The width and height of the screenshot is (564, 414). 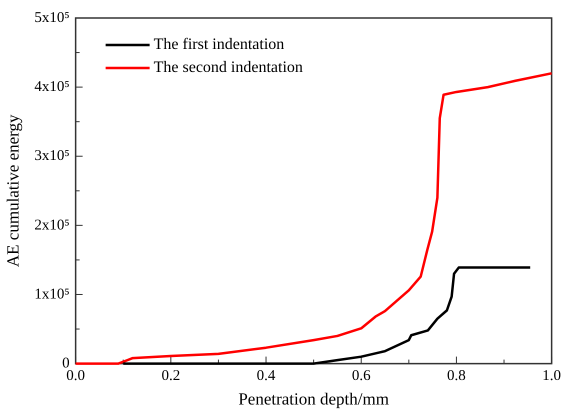 I want to click on y-tick-label: 1x10⁵, so click(x=52, y=294).